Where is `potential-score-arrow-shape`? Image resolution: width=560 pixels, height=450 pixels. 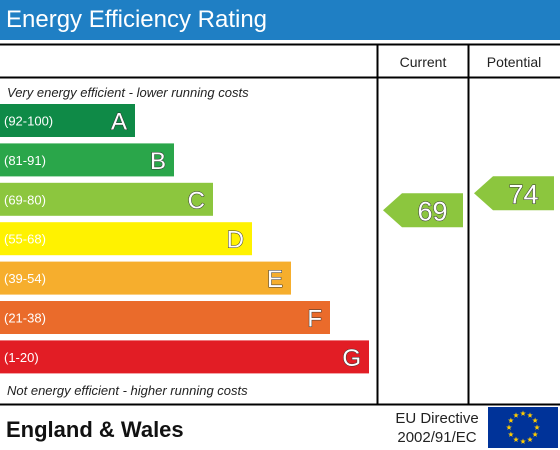
potential-score-arrow-shape is located at coordinates (514, 193).